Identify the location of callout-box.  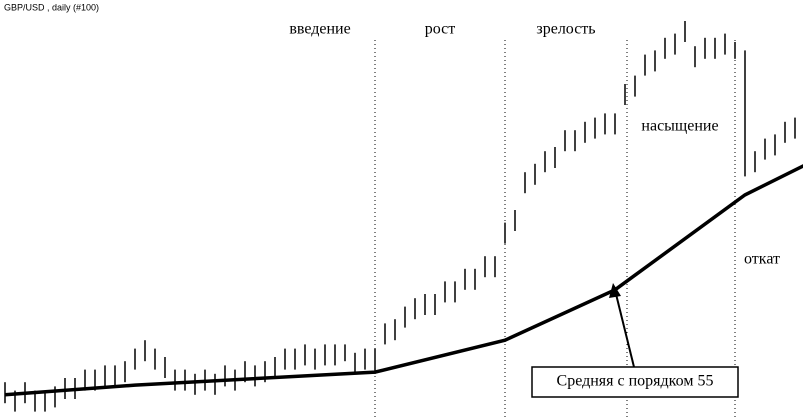
(635, 382).